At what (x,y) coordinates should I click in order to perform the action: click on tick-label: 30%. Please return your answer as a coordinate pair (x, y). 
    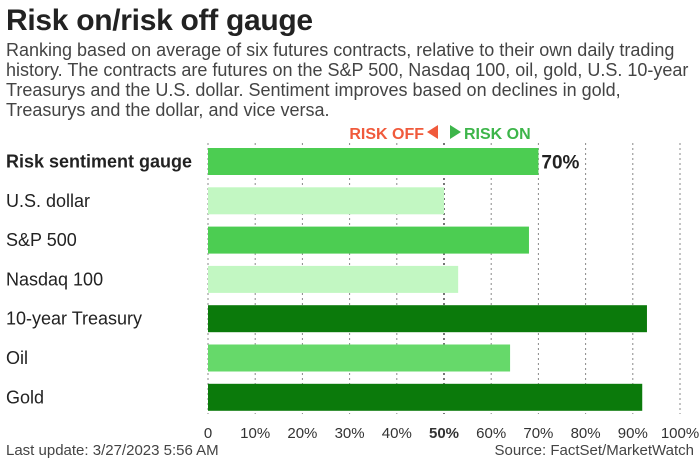
    Looking at the image, I should click on (350, 433).